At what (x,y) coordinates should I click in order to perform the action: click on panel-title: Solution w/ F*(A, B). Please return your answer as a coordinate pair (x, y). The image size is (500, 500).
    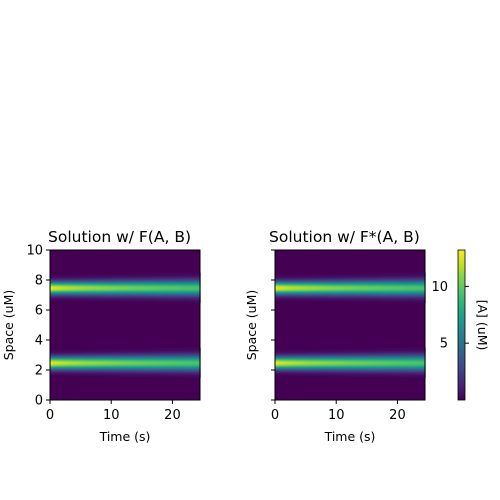
    Looking at the image, I should click on (344, 237).